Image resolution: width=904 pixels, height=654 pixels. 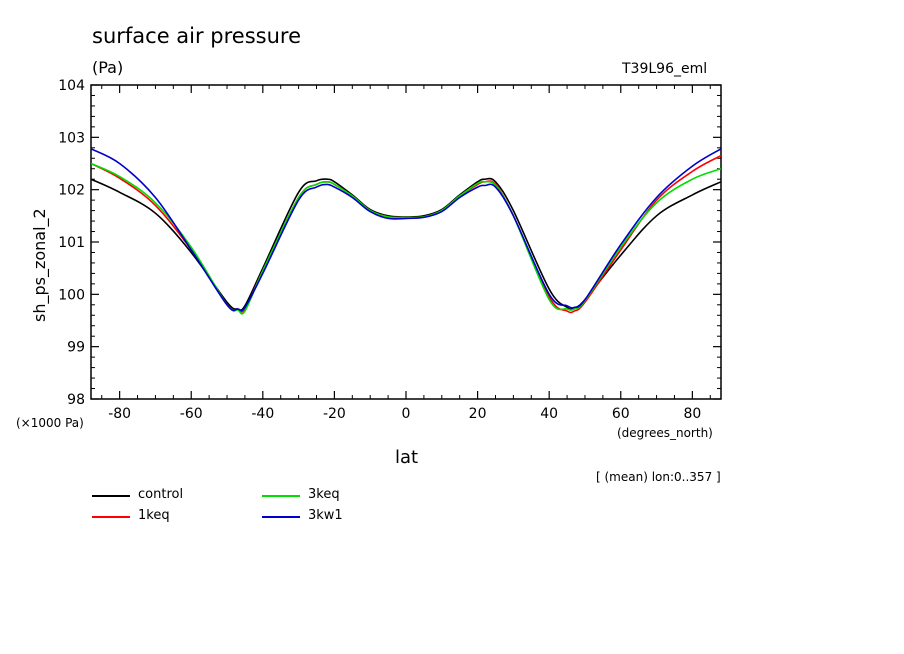 What do you see at coordinates (621, 414) in the screenshot?
I see `x-tick-label: 60` at bounding box center [621, 414].